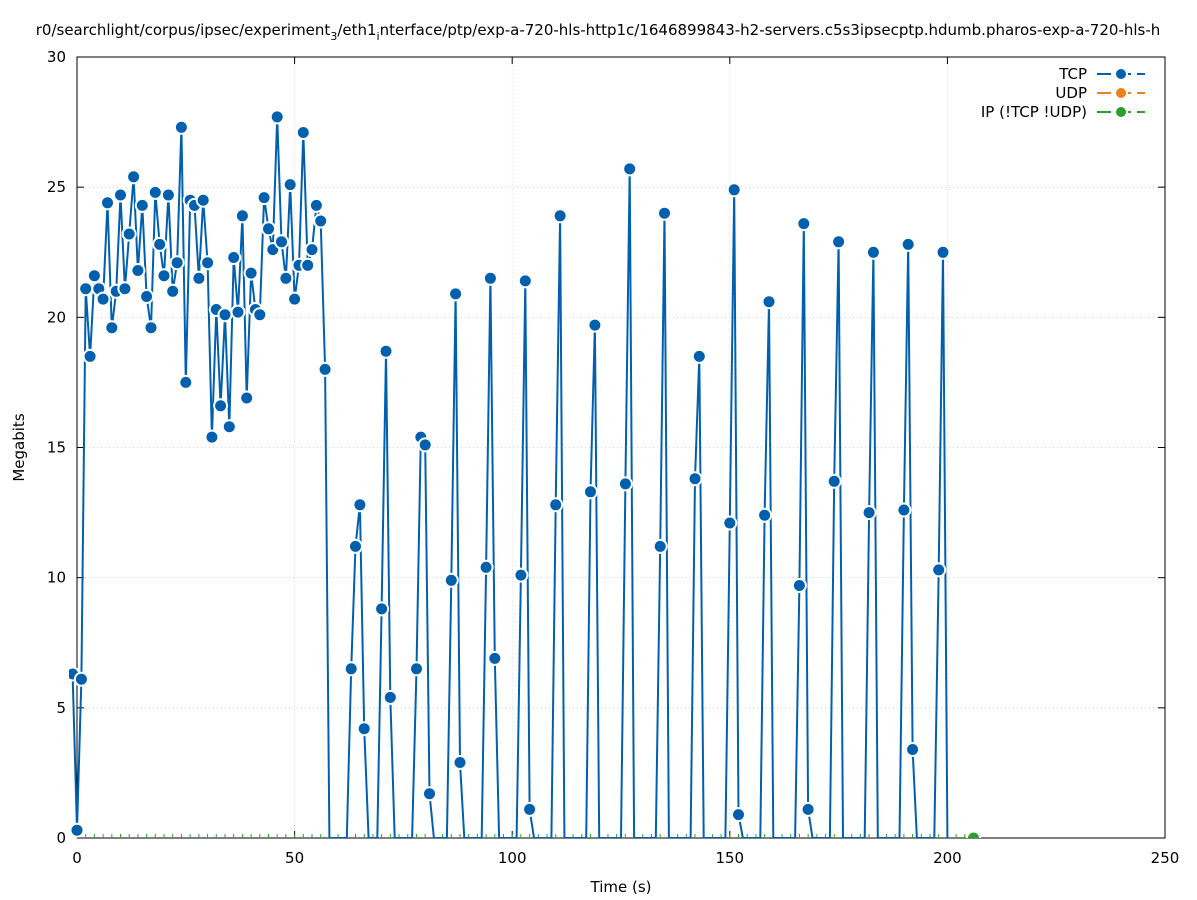 Image resolution: width=1197 pixels, height=900 pixels. I want to click on x-tick-label: 200, so click(947, 858).